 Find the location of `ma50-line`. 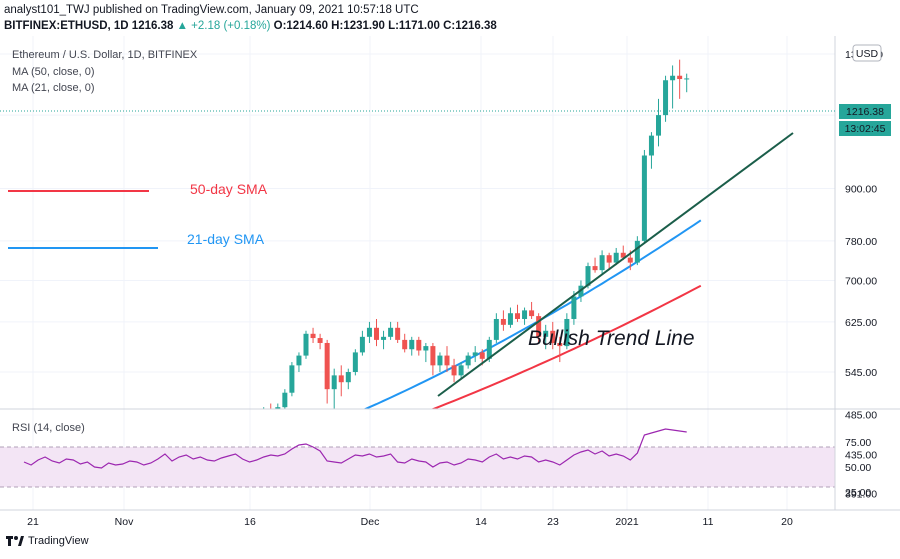

ma50-line is located at coordinates (566, 346).